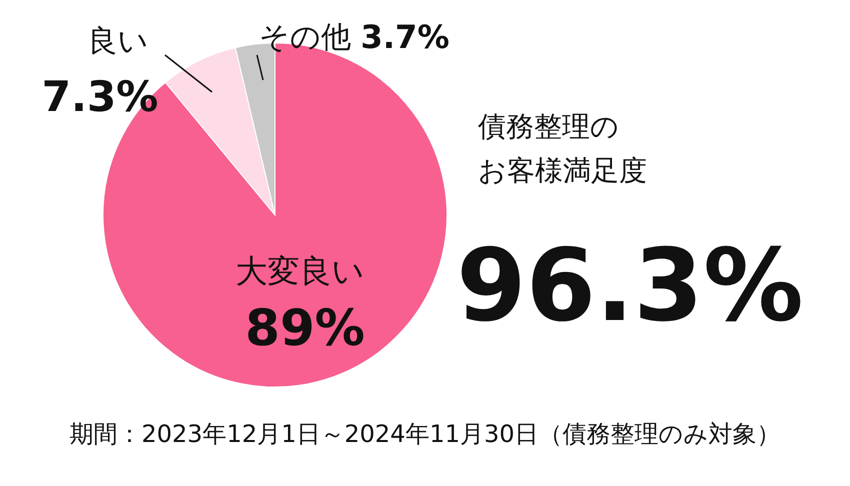  What do you see at coordinates (562, 170) in the screenshot?
I see `text: お客様満足度` at bounding box center [562, 170].